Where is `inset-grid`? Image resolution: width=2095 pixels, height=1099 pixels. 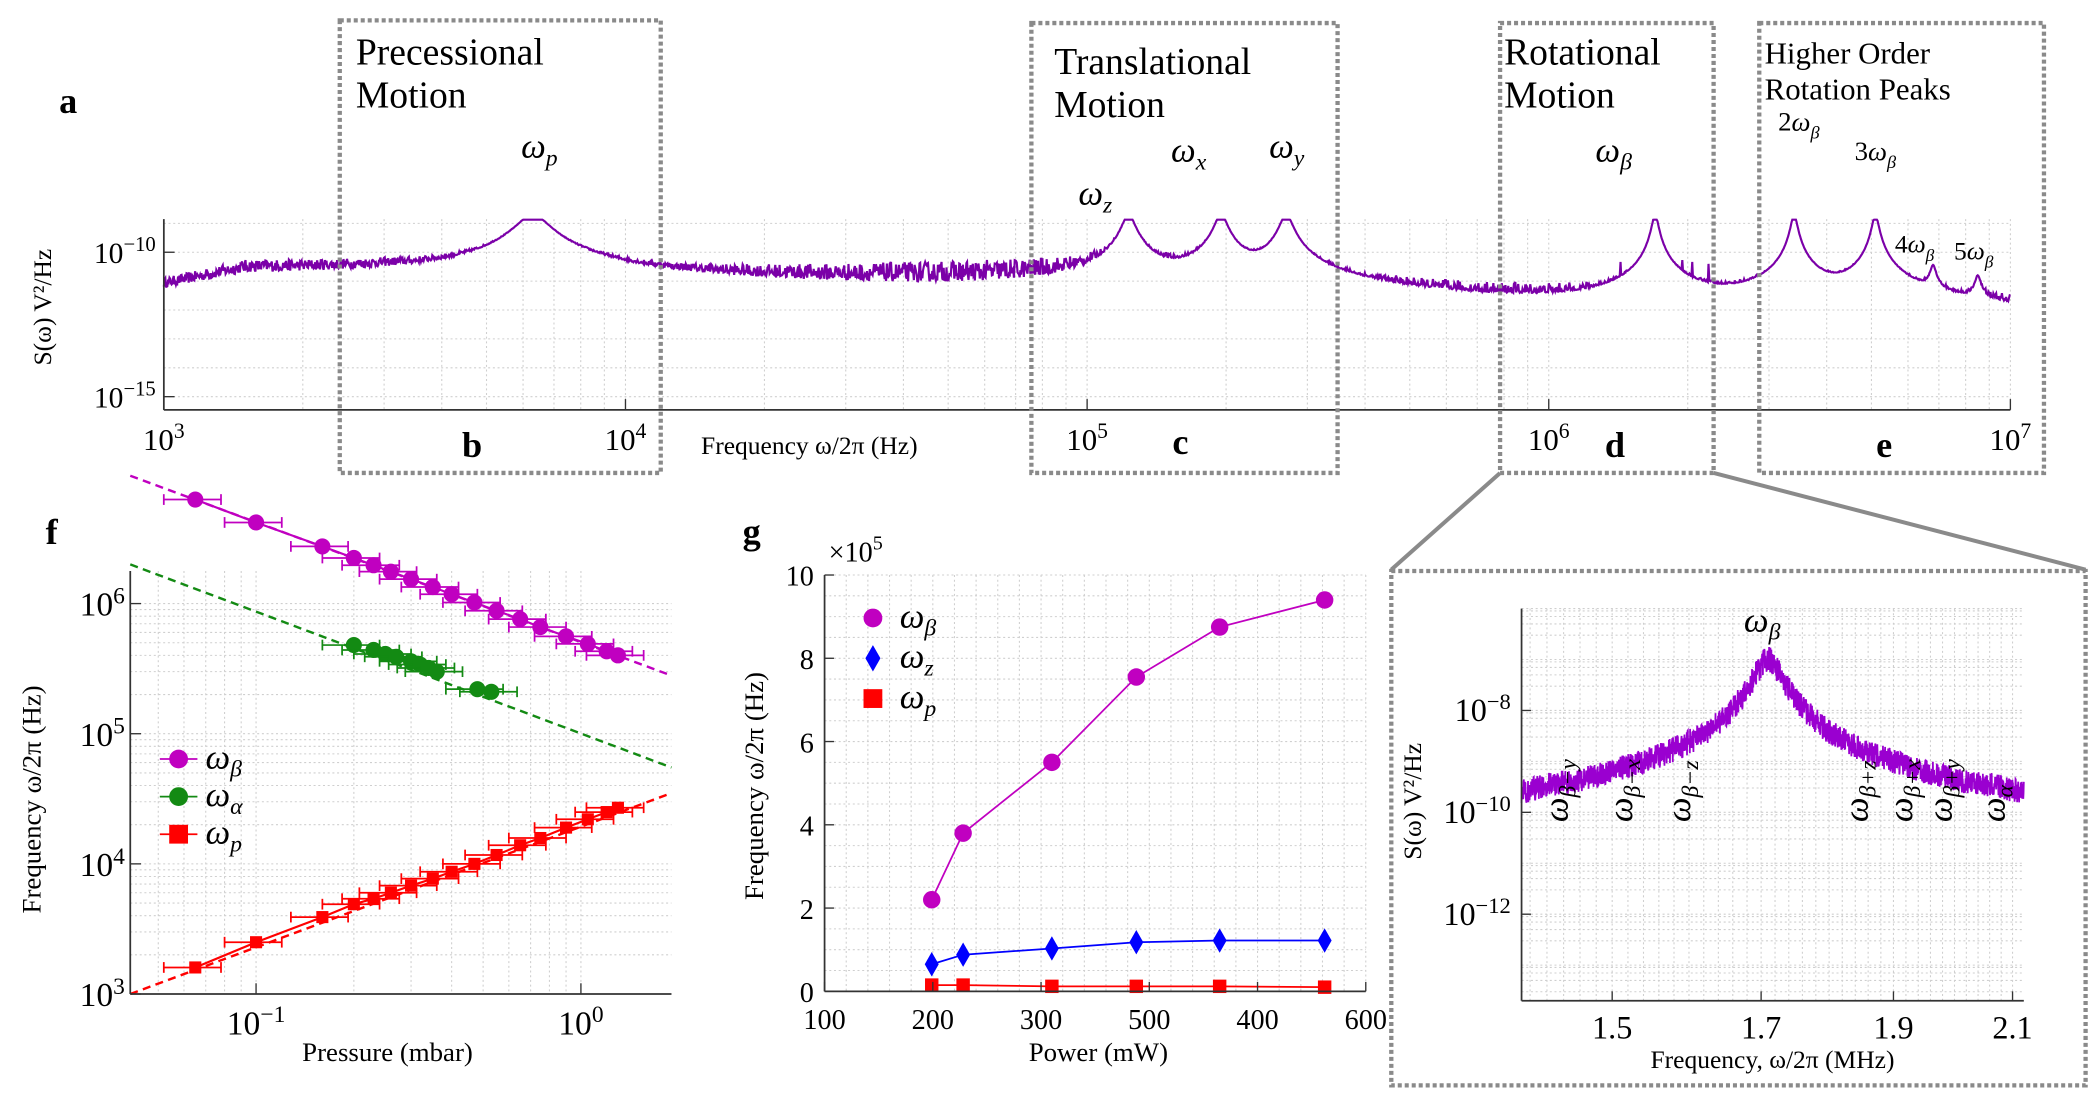 inset-grid is located at coordinates (1772, 804).